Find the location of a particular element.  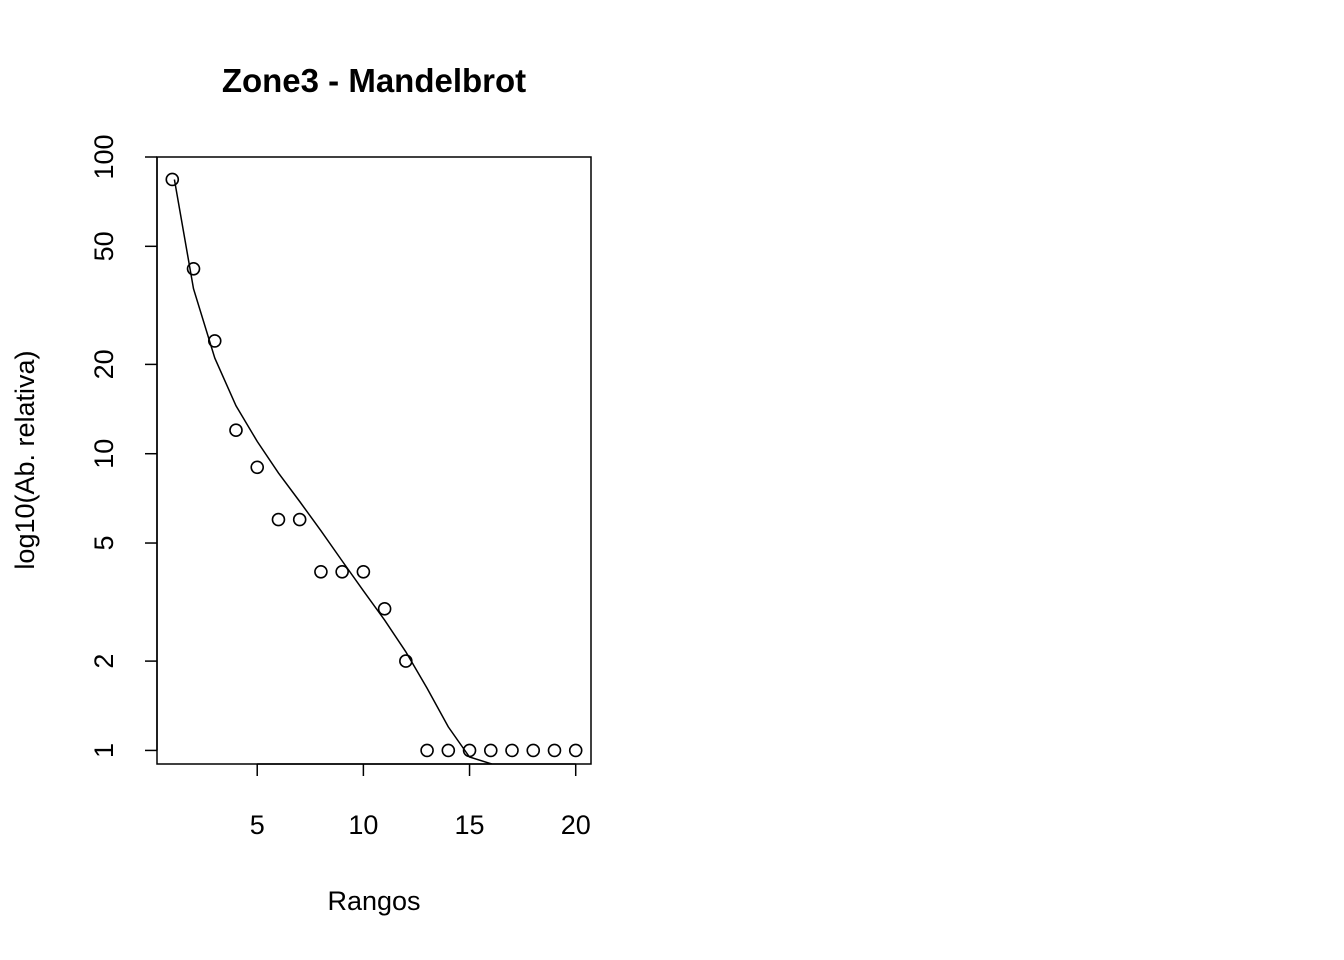

mandelbrot-fit-curve is located at coordinates (333, 471).